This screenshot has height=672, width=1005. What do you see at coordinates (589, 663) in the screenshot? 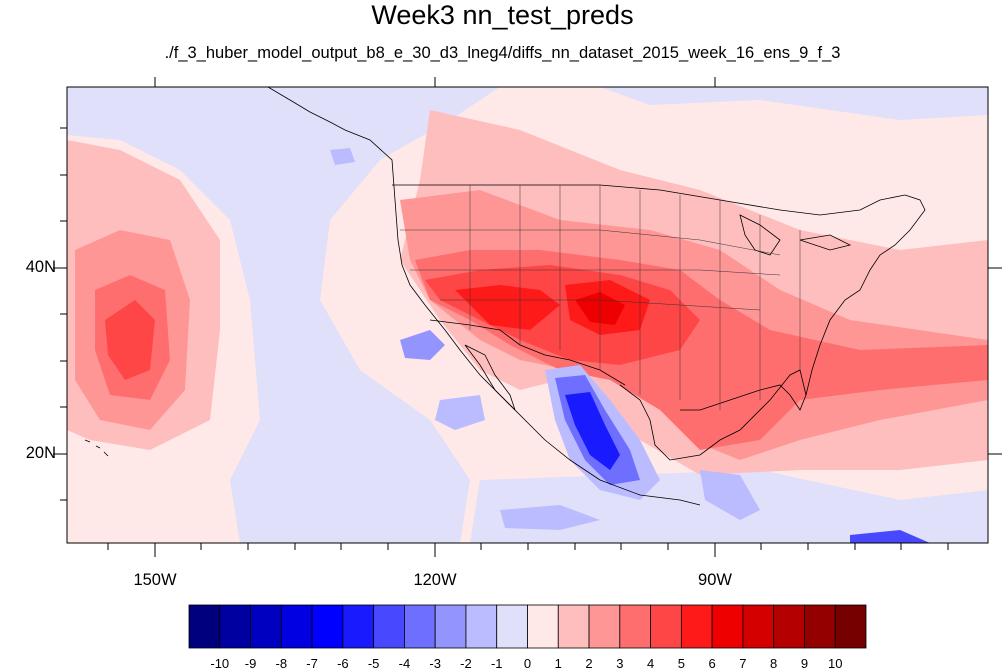
I see `colorbar-tick-label: 2` at bounding box center [589, 663].